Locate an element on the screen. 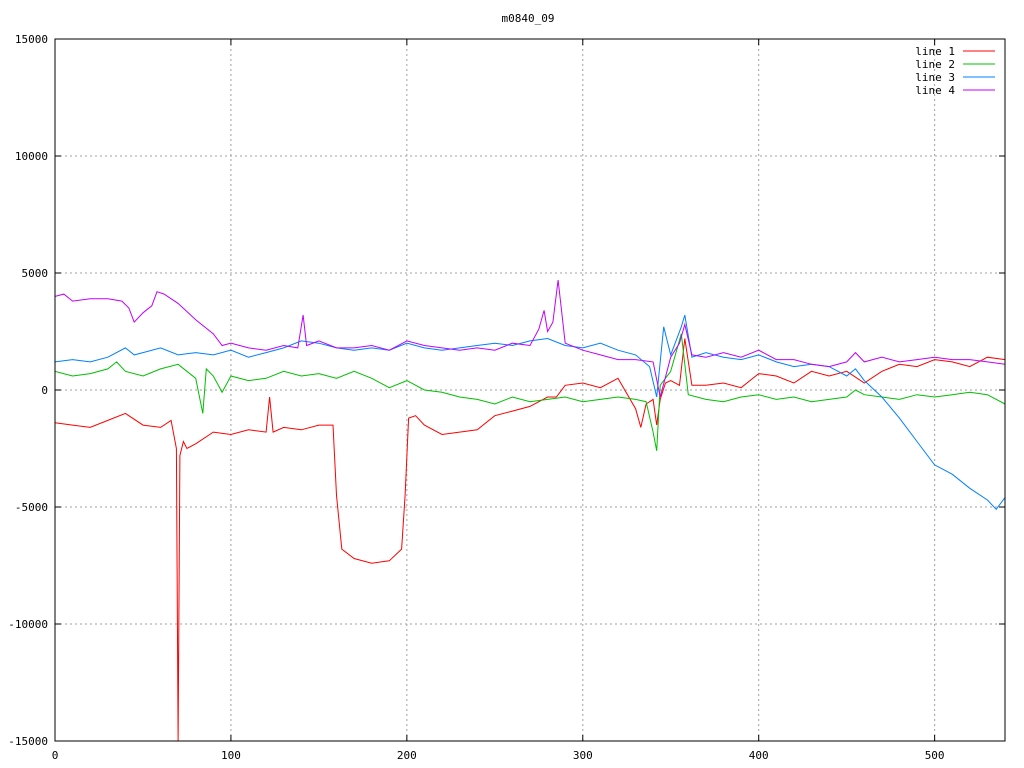  y-tick-label: 15000 is located at coordinates (31, 39).